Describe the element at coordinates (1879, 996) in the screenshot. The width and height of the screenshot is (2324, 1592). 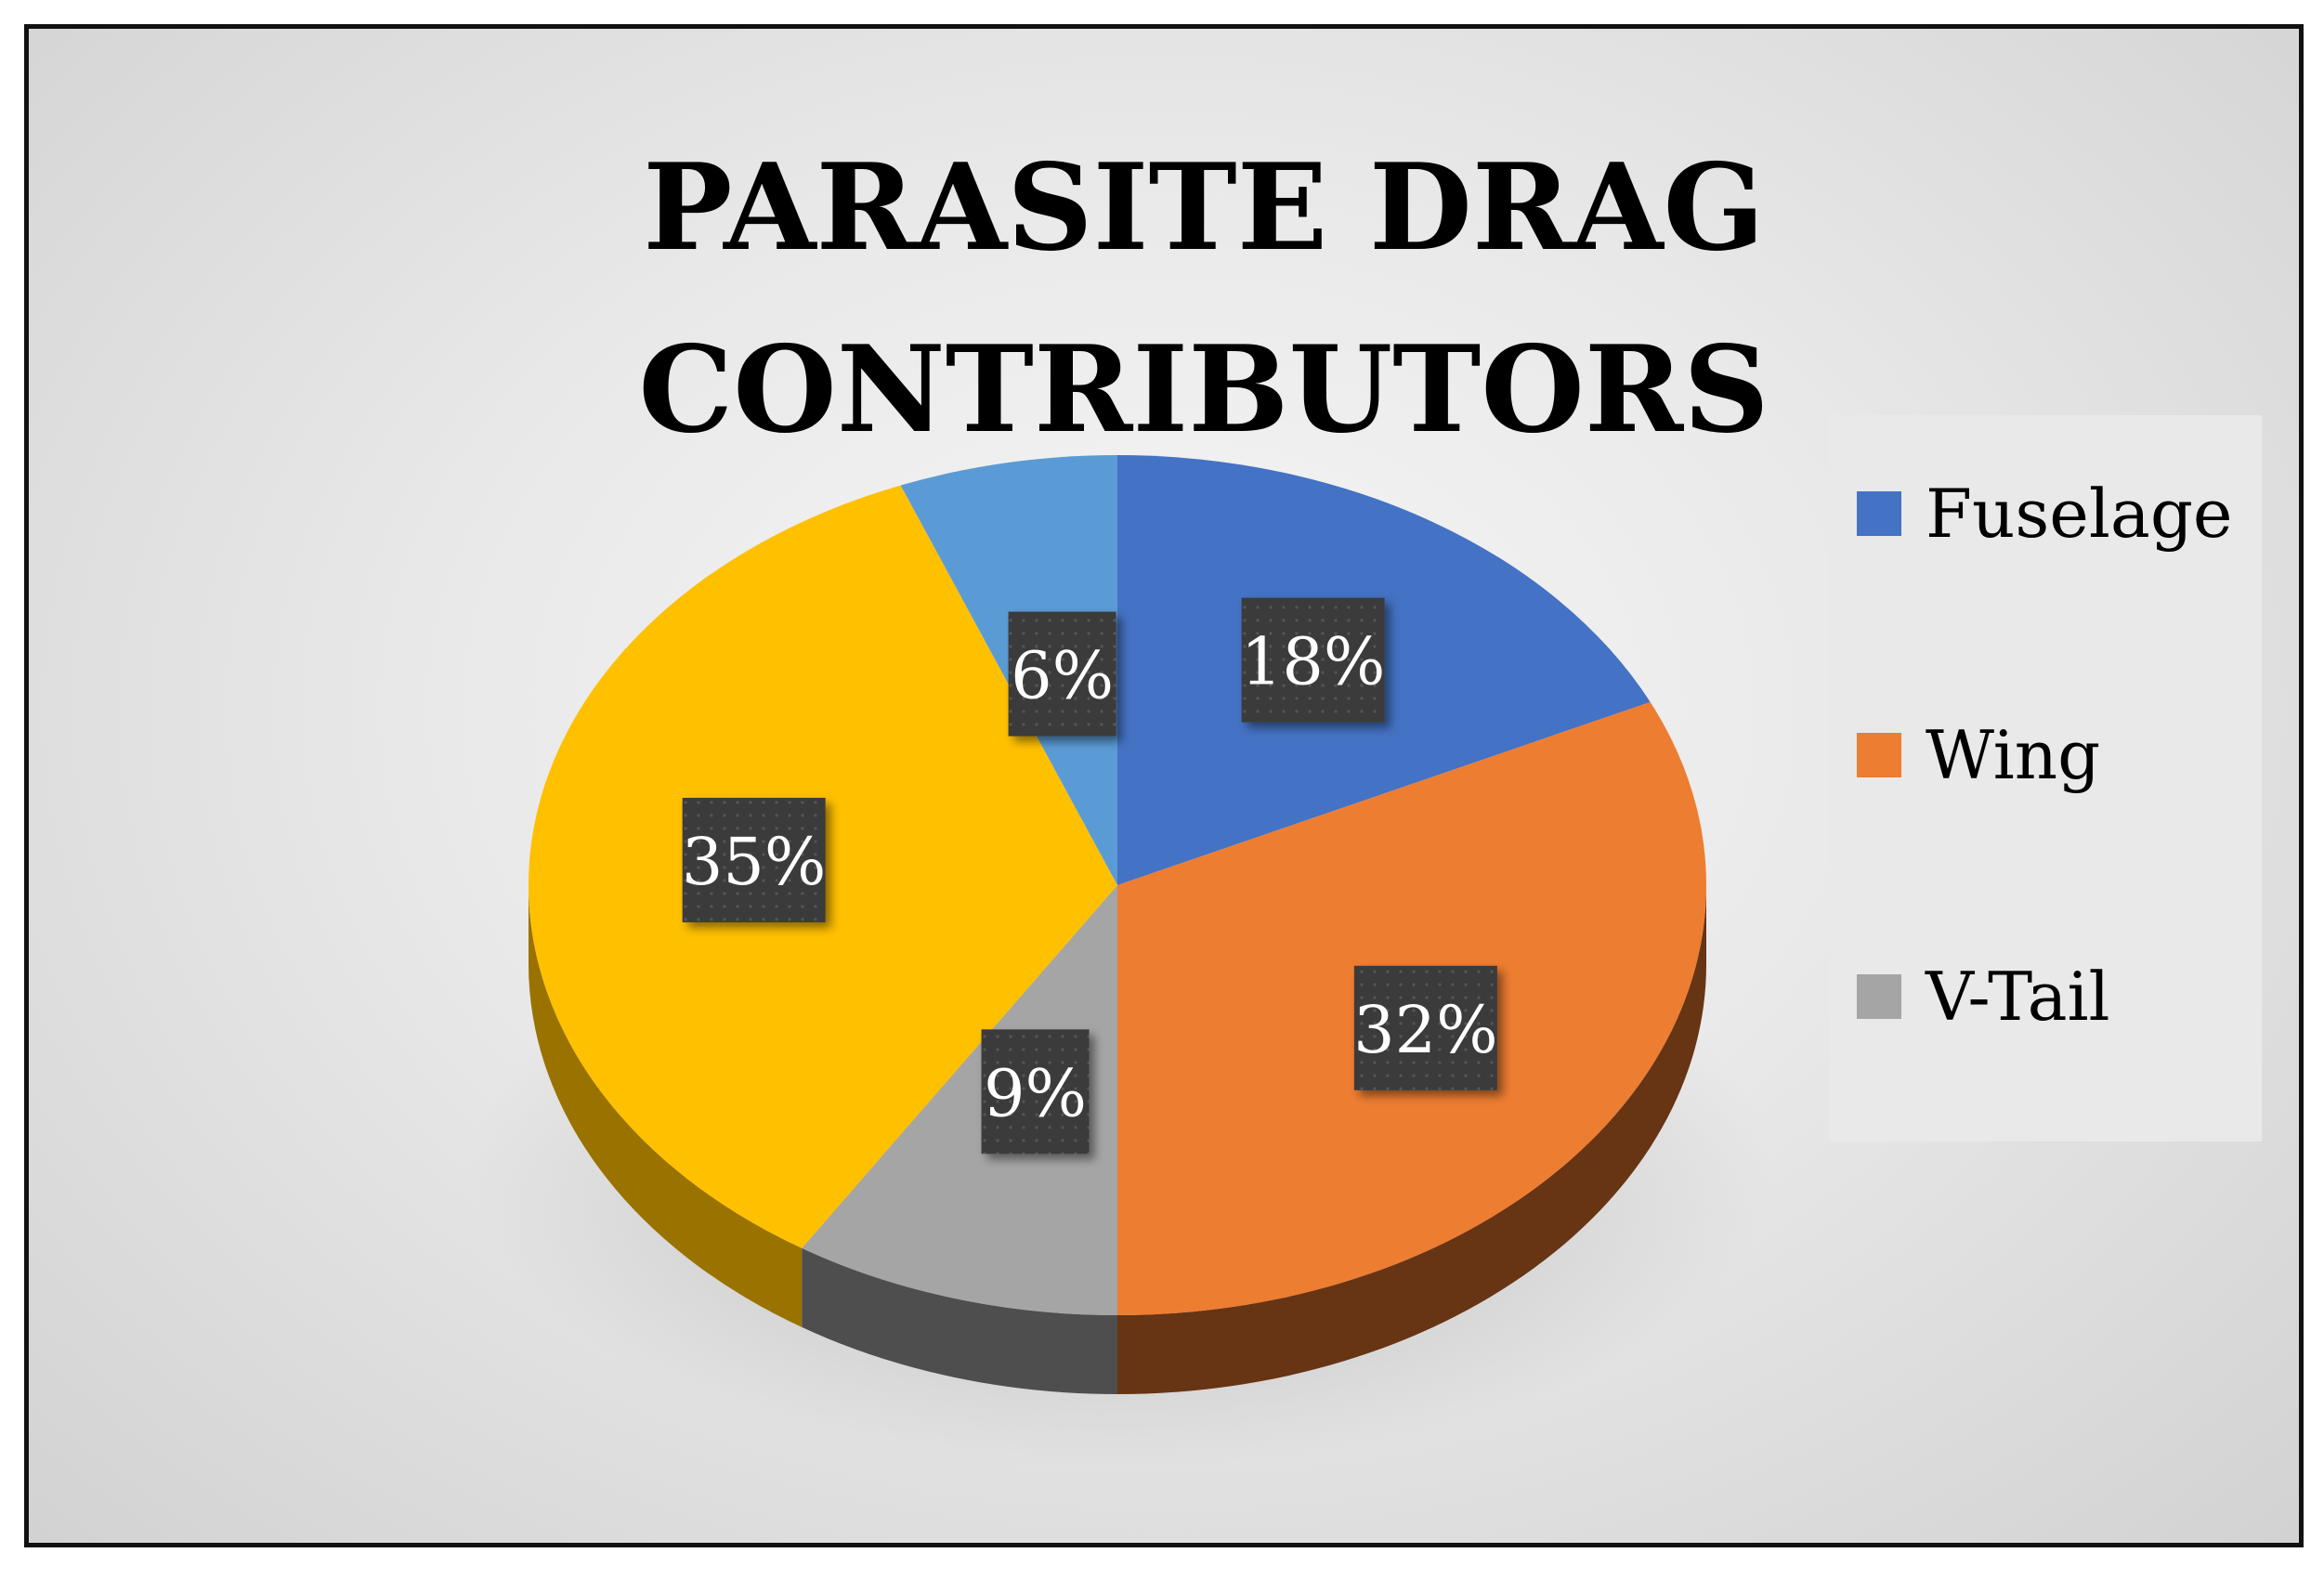
I see `legend-swatch-v-tail` at that location.